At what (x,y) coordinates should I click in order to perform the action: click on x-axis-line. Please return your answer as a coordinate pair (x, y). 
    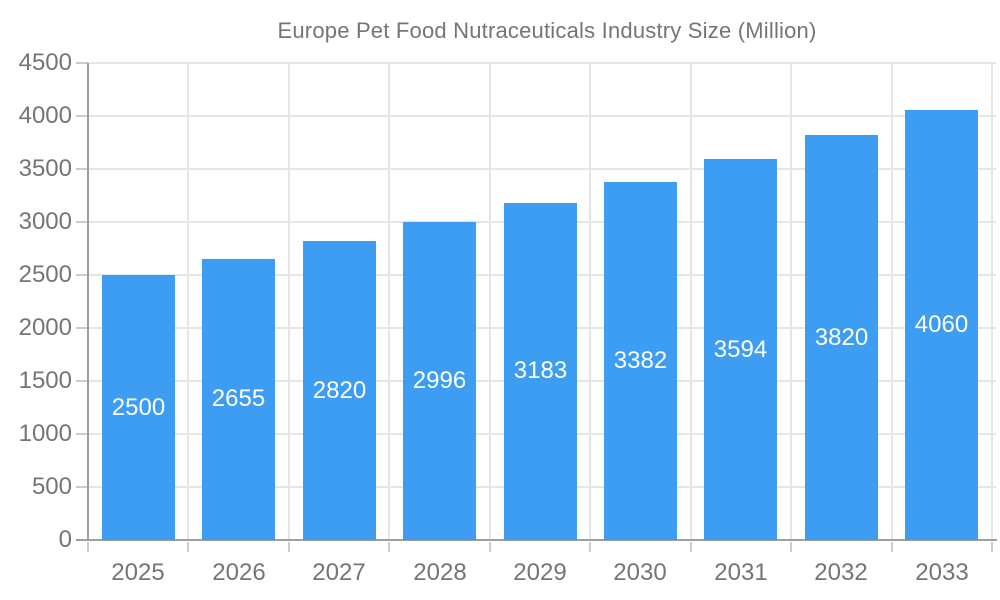
    Looking at the image, I should click on (542, 540).